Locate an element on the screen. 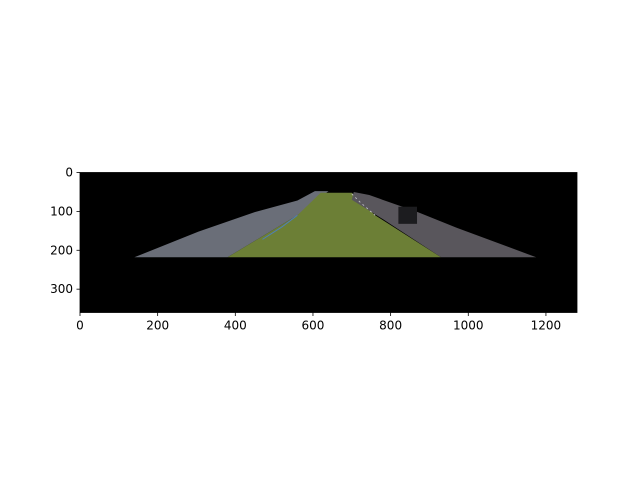 The image size is (640, 480). y-tick-label: 200 is located at coordinates (61, 250).